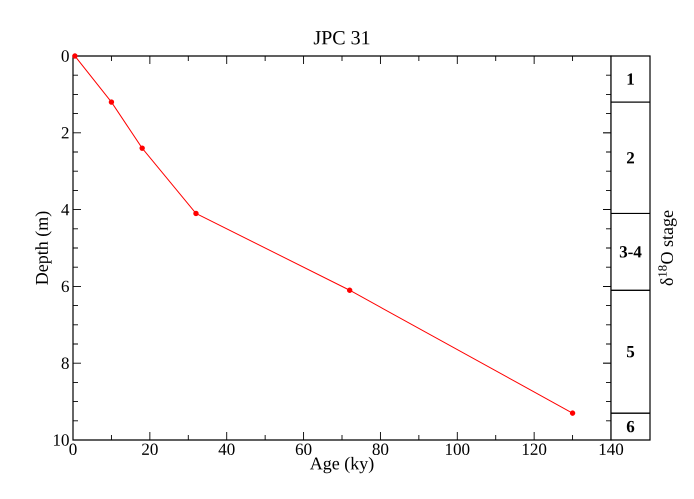 The image size is (694, 499). Describe the element at coordinates (534, 450) in the screenshot. I see `x-tick-label: 120` at that location.